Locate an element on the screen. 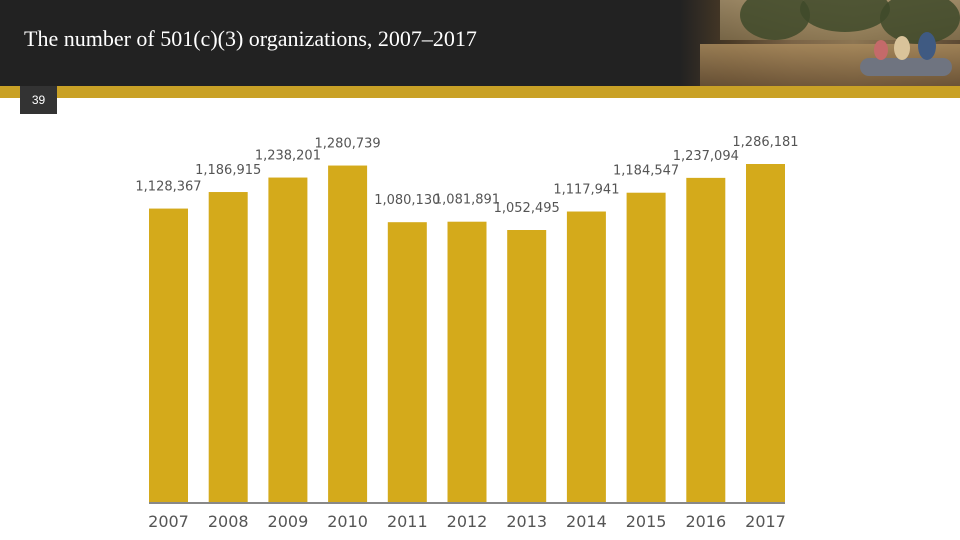 The width and height of the screenshot is (960, 540). data-label: 1,186,915 is located at coordinates (228, 170).